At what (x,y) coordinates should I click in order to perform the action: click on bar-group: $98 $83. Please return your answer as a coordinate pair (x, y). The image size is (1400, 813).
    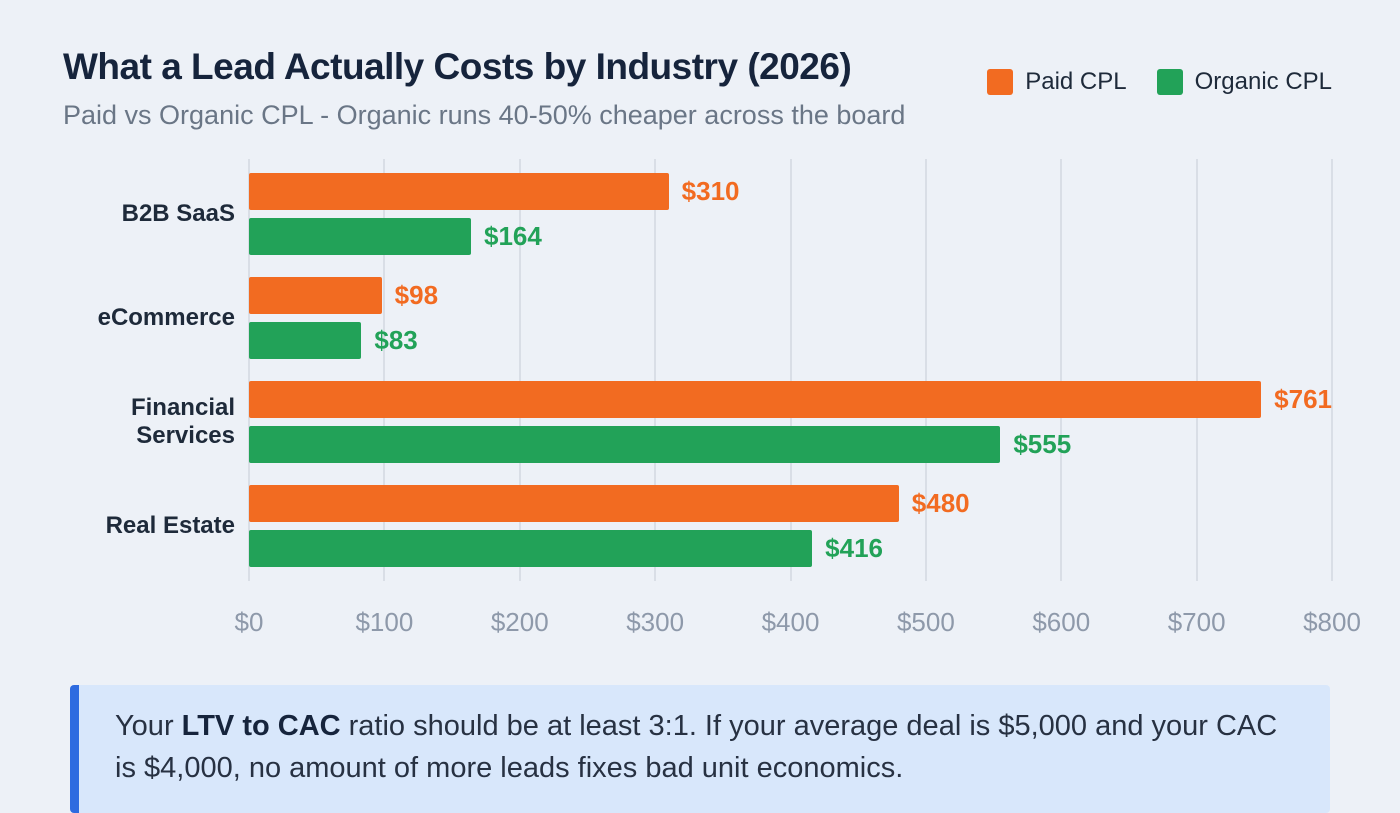
    Looking at the image, I should click on (790, 318).